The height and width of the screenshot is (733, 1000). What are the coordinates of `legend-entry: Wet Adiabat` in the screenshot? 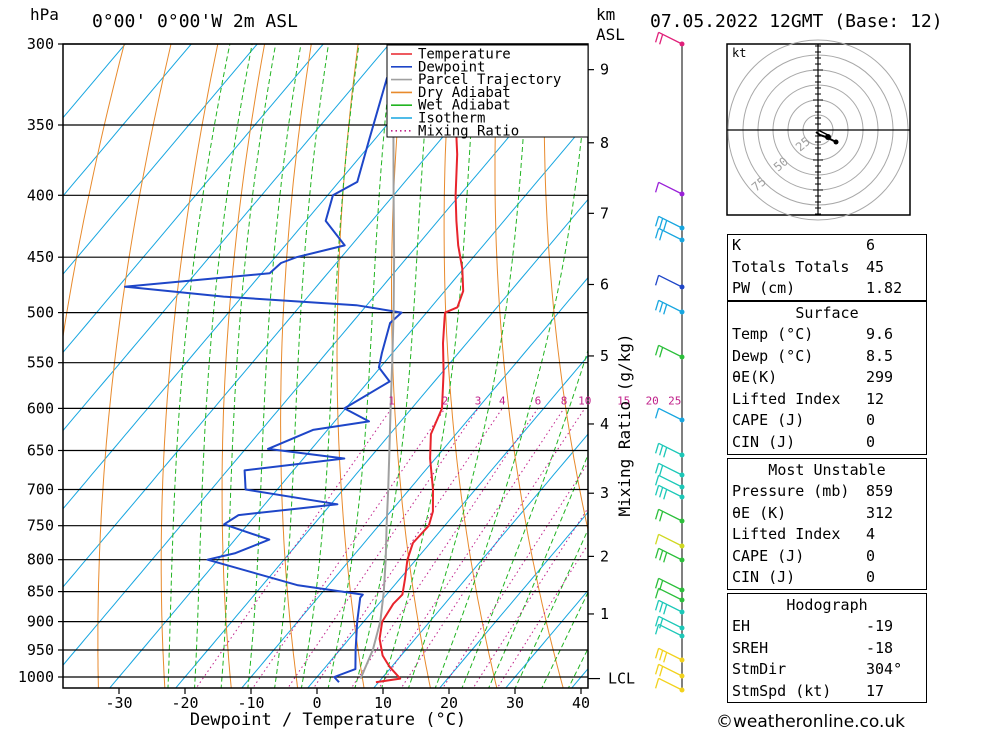 It's located at (464, 106).